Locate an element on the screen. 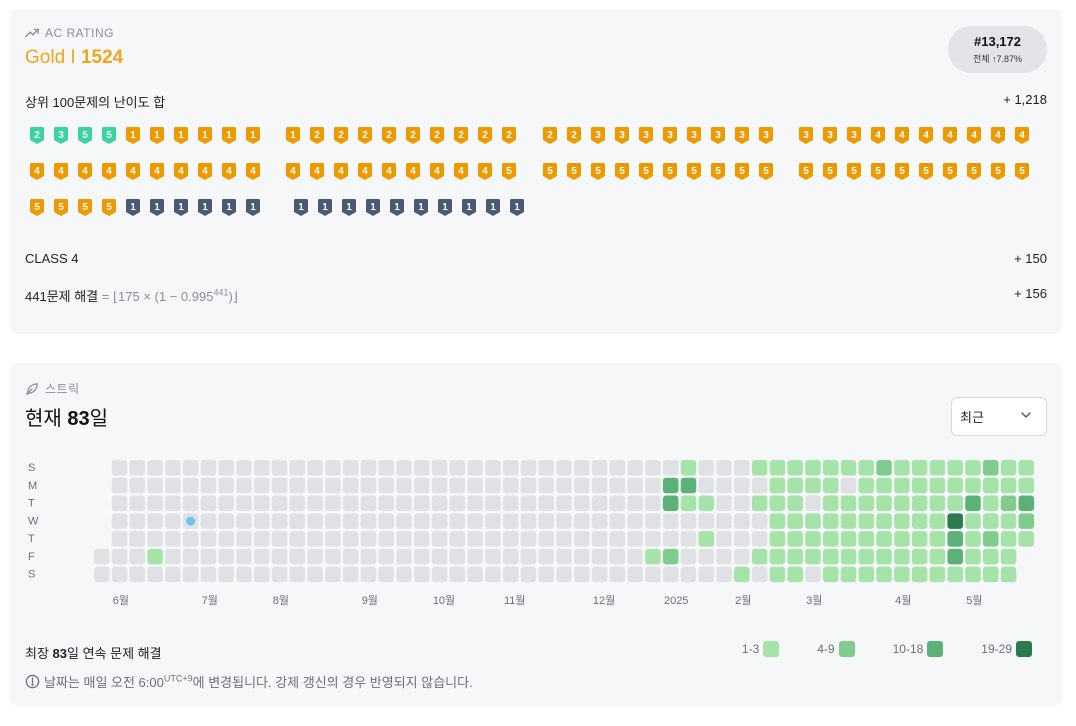 The height and width of the screenshot is (726, 1076). period-select: 최근 is located at coordinates (999, 416).